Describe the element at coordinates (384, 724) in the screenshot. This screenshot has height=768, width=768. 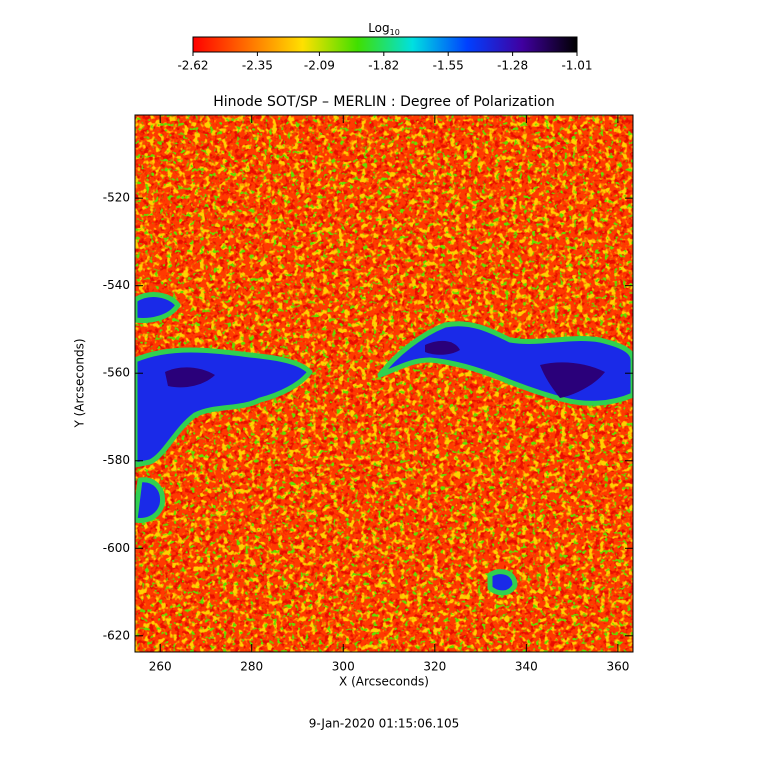
I see `footer-date: 9-Jan-2020 01:15:06.105` at that location.